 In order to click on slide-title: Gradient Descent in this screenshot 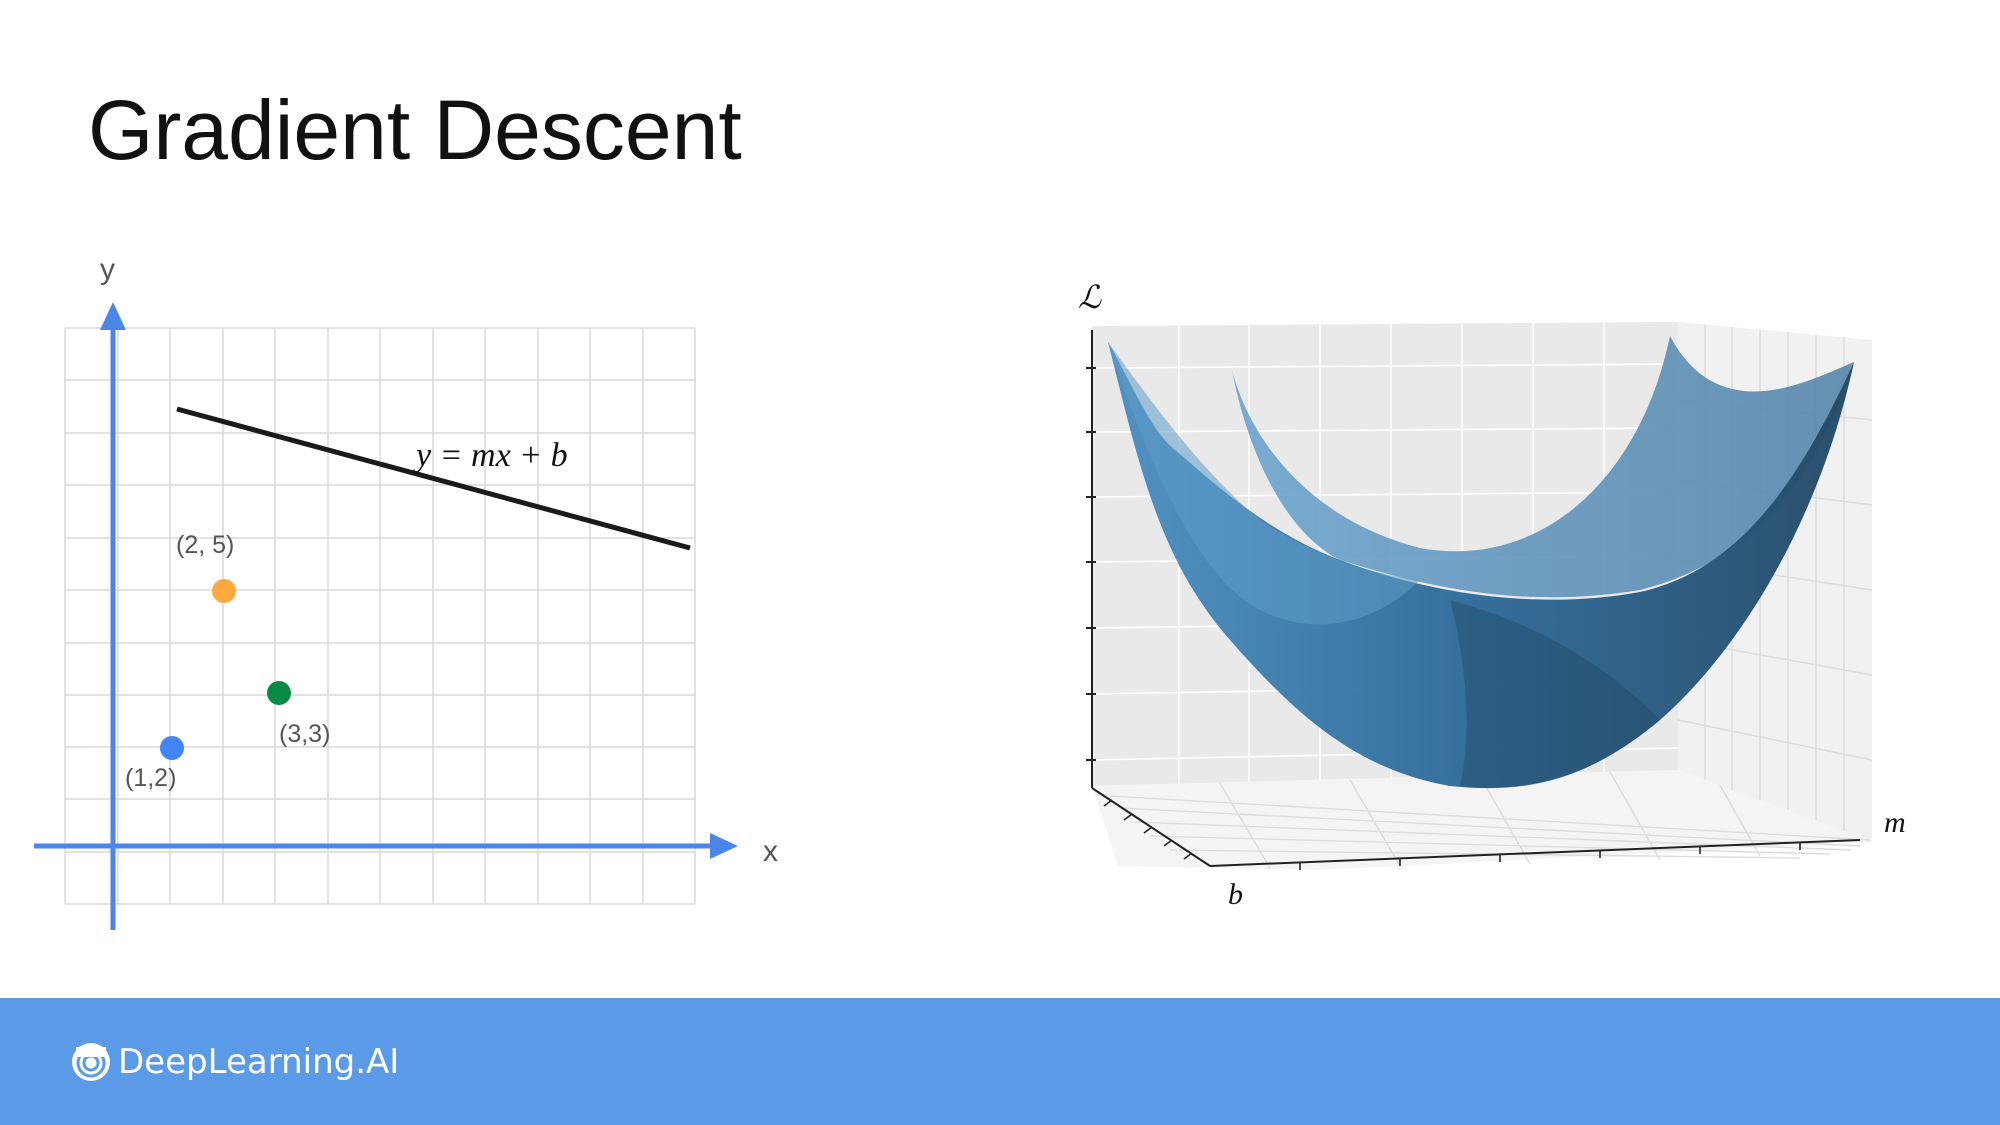, I will do `click(415, 130)`.